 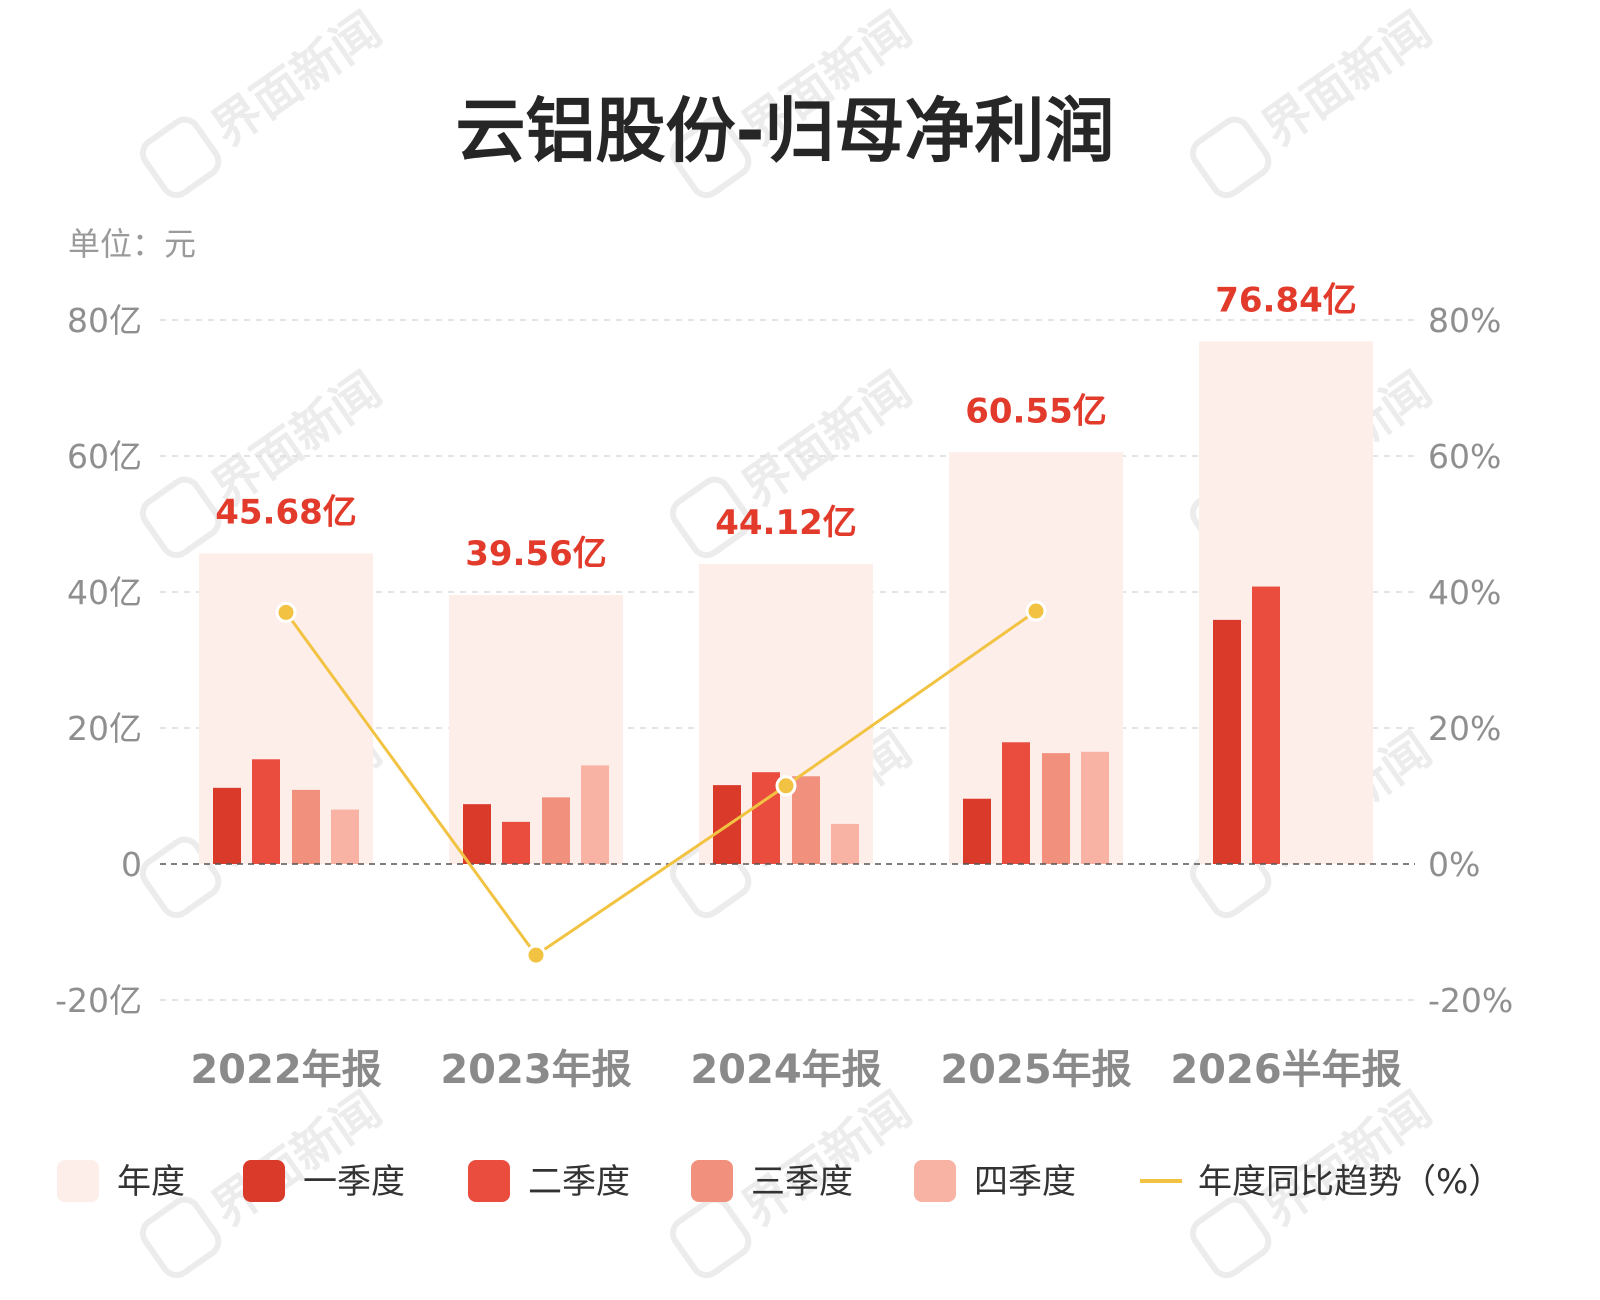 I want to click on y-axis-left: 80亿 60亿 40亿 20亿 0 -20亿, so click(x=98, y=660).